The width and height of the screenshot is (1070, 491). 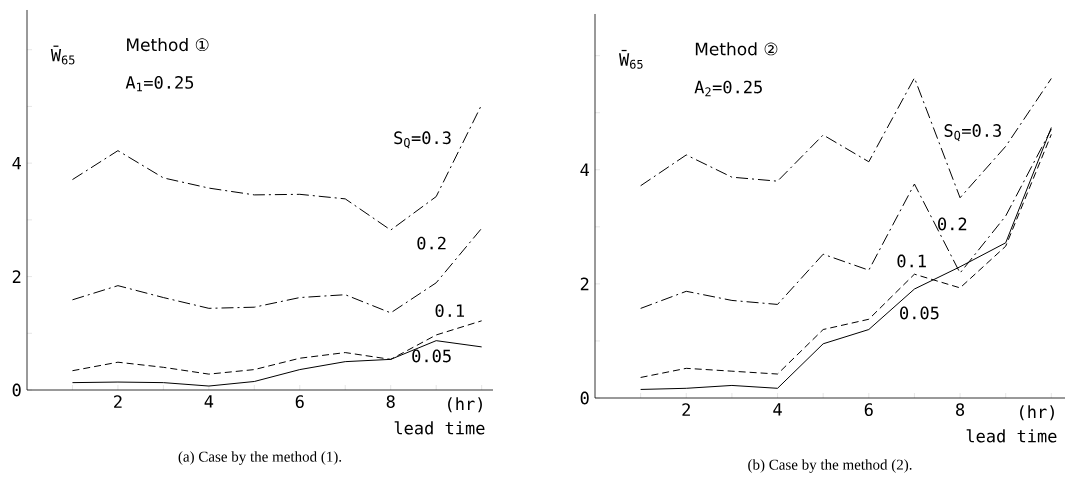 I want to click on annotation: Method ①, so click(x=168, y=44).